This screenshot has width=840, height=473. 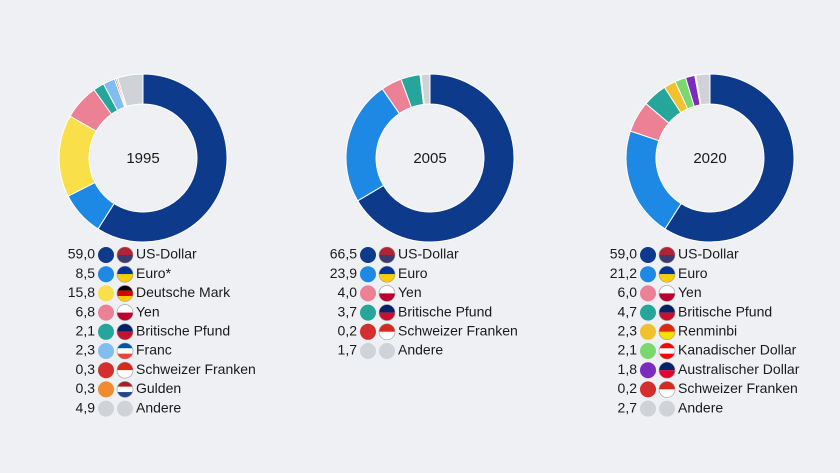 What do you see at coordinates (348, 292) in the screenshot?
I see `value-label: 4,0` at bounding box center [348, 292].